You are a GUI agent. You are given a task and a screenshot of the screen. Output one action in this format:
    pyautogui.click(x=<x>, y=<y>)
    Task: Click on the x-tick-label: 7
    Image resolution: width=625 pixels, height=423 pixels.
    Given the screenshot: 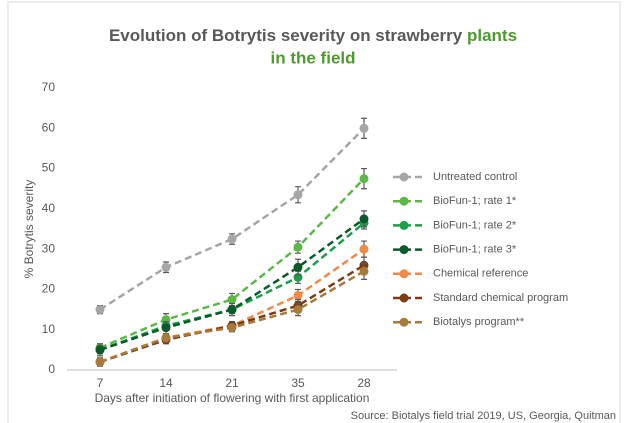 What is the action you would take?
    pyautogui.click(x=100, y=383)
    